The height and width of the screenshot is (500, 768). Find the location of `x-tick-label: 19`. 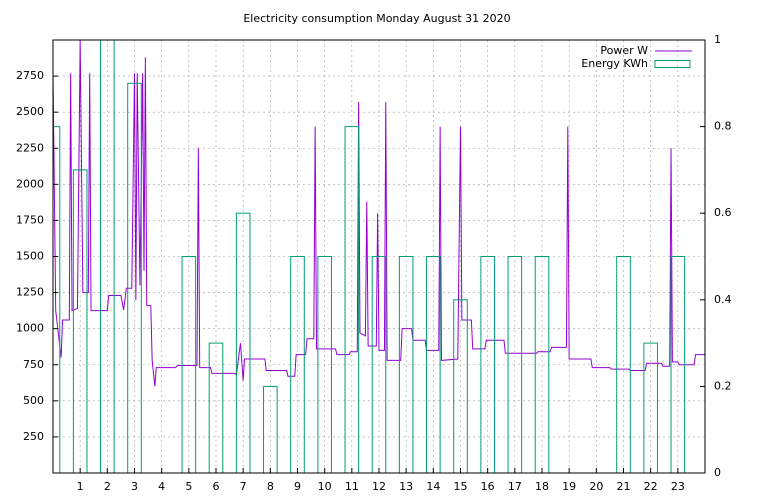

x-tick-label: 19 is located at coordinates (569, 486).